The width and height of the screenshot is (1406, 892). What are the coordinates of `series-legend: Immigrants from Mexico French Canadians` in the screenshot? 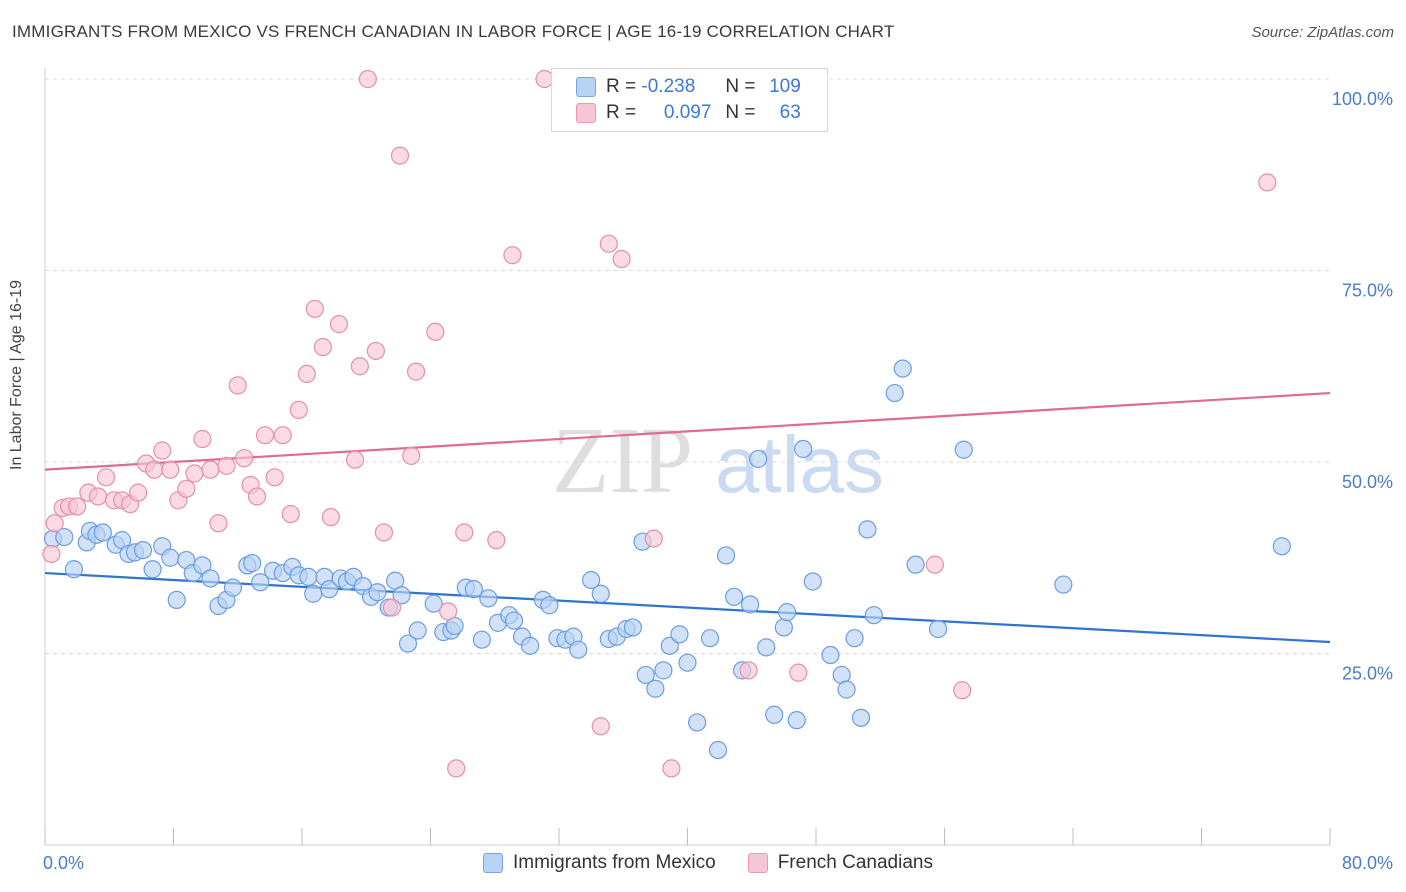 It's located at (724, 863).